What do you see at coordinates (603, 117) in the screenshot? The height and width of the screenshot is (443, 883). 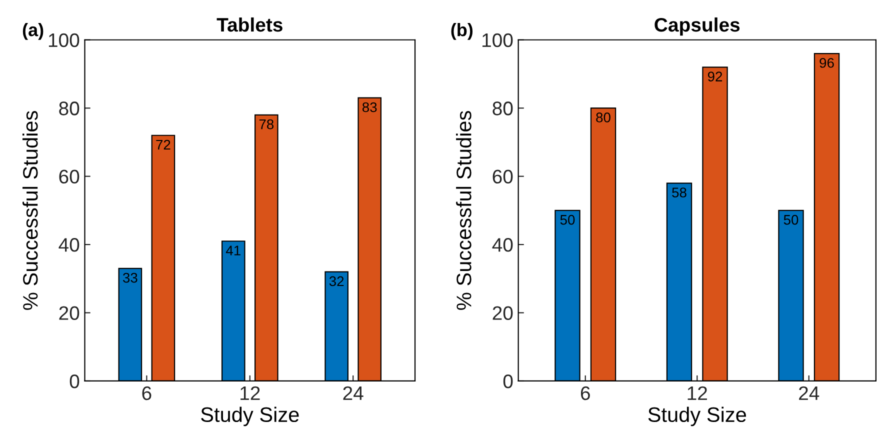 I see `data-label: 80` at bounding box center [603, 117].